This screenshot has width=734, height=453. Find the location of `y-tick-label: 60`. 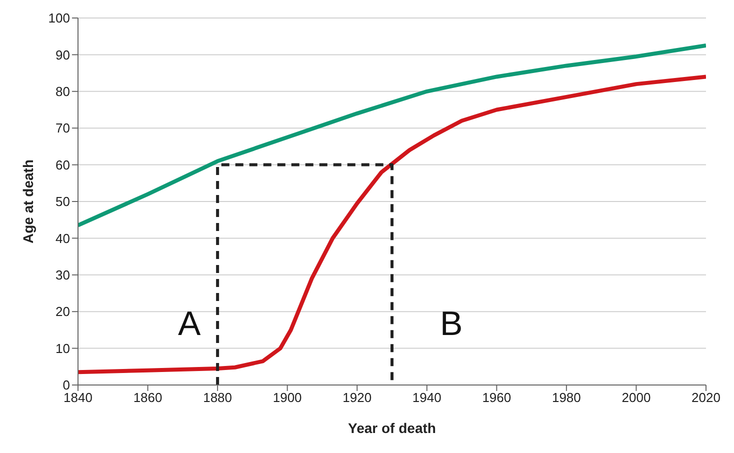

y-tick-label: 60 is located at coordinates (63, 164).